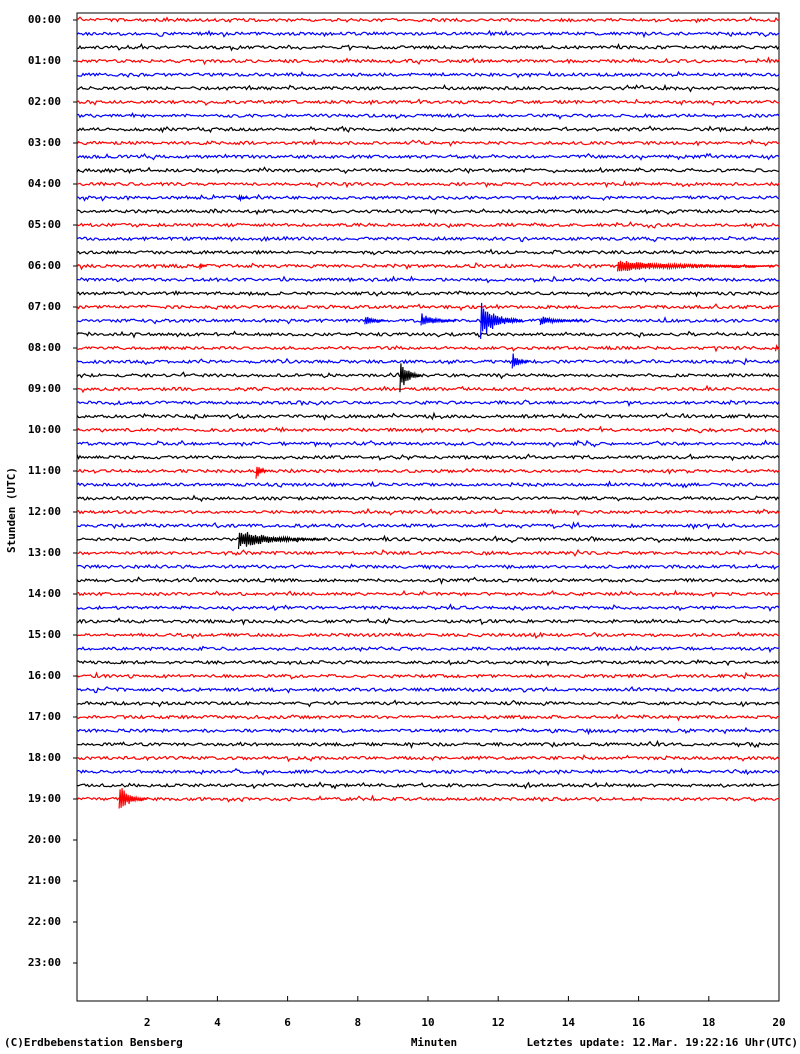 The width and height of the screenshot is (800, 1054). I want to click on x-tick-label: 8, so click(357, 1022).